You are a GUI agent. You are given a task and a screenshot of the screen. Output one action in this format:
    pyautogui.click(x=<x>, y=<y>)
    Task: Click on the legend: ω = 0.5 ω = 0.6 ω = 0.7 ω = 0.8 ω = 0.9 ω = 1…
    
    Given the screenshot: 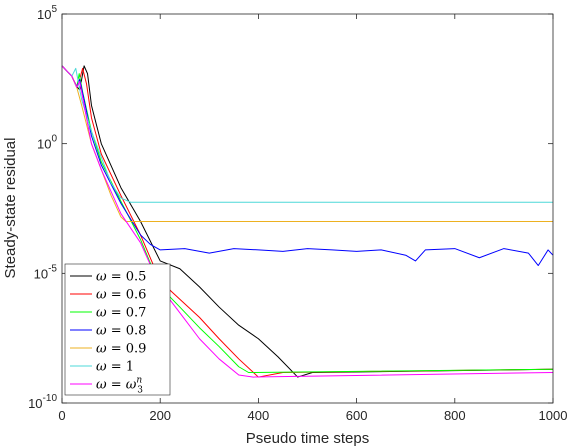 What is the action you would take?
    pyautogui.click(x=117, y=329)
    